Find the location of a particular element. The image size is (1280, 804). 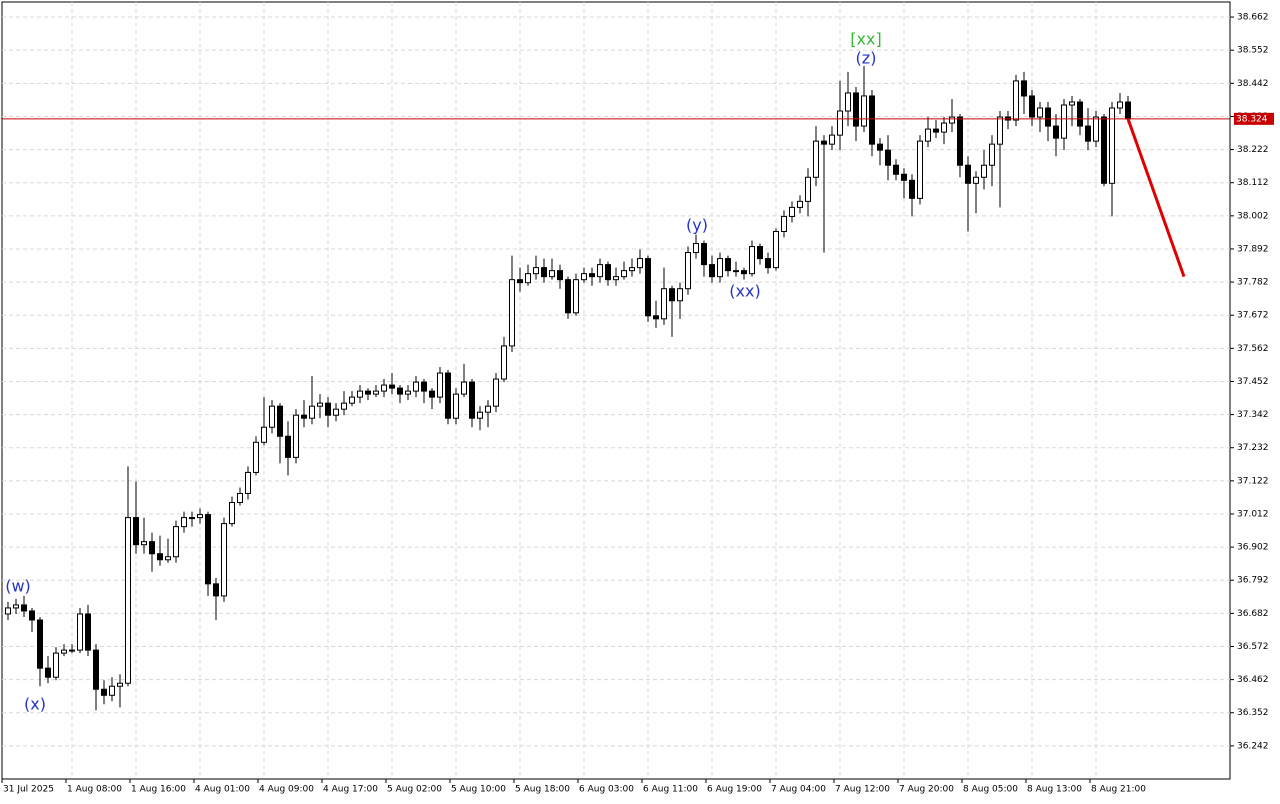

y-tick-label: 37.562 is located at coordinates (1253, 349).